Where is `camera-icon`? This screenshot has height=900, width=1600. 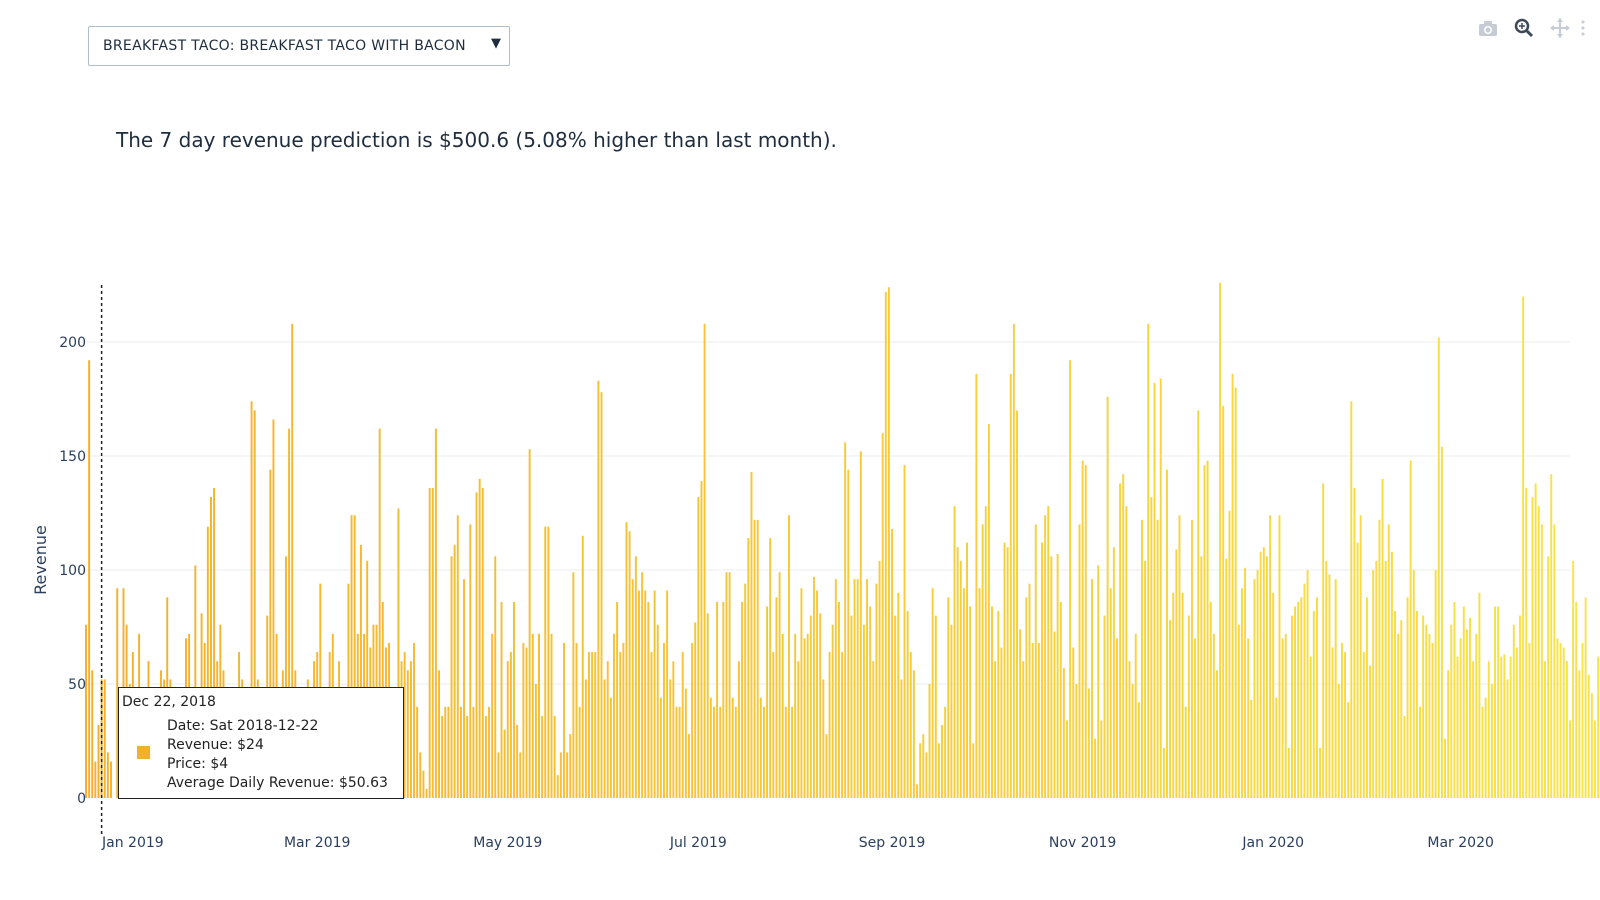 camera-icon is located at coordinates (1488, 28).